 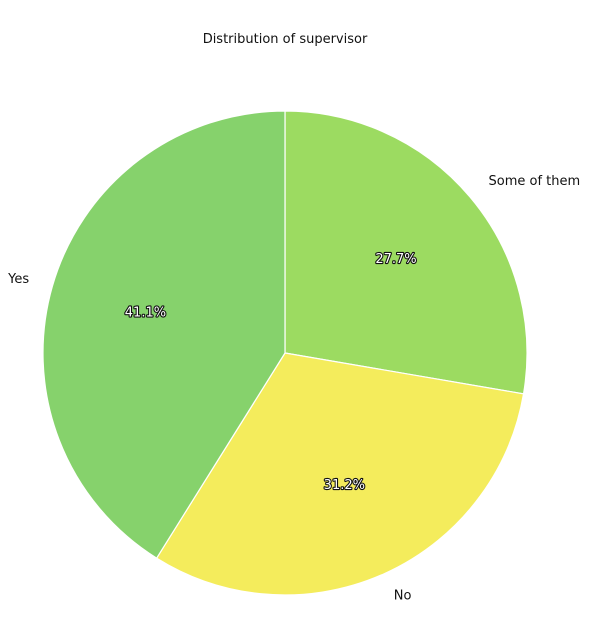 I want to click on percent-label-some-of-them: 27.7%, so click(x=395, y=259).